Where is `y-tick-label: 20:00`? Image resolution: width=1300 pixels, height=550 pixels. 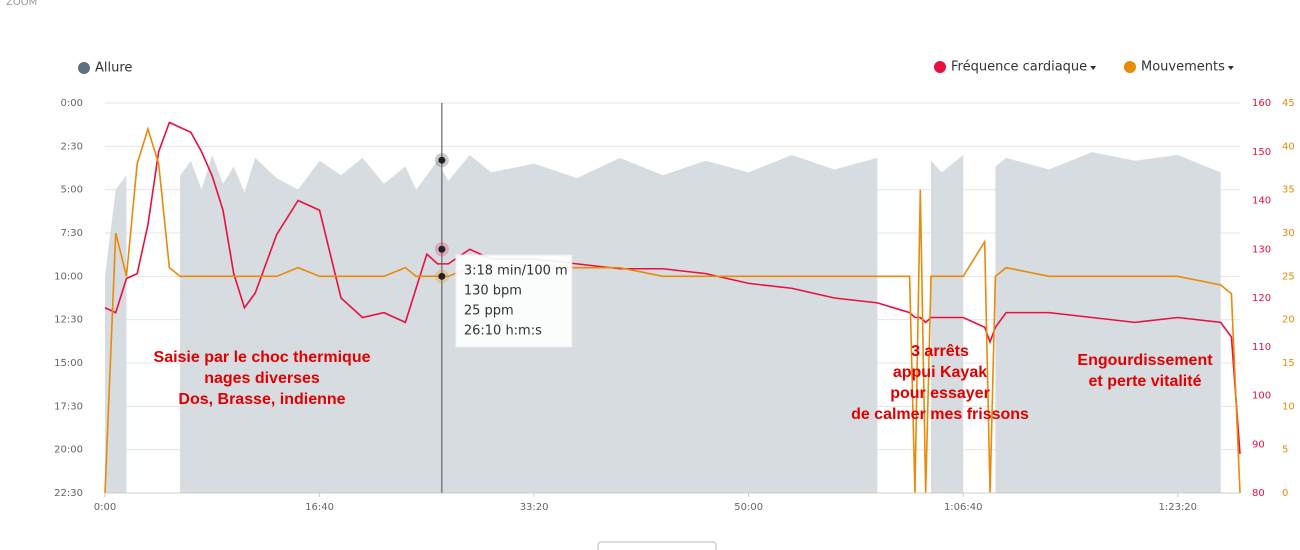
y-tick-label: 20:00 is located at coordinates (68, 450).